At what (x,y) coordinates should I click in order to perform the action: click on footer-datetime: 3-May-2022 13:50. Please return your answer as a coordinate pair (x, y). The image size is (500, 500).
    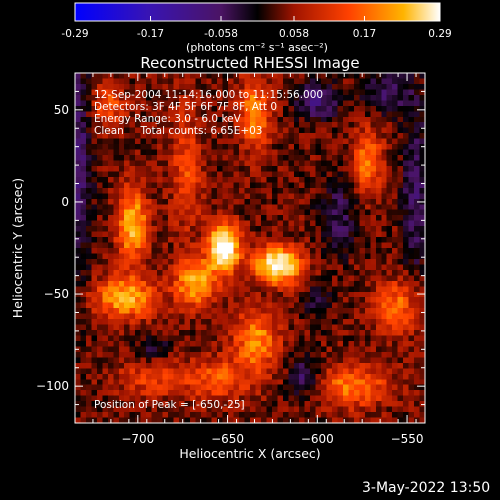
    Looking at the image, I should click on (426, 488).